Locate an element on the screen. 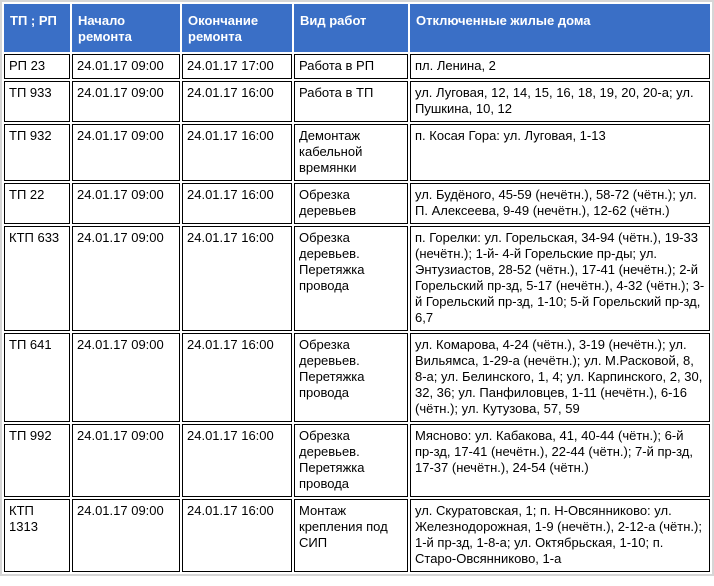 This screenshot has height=586, width=714. cell-repair-end: 24.01.17 17:00 is located at coordinates (237, 66).